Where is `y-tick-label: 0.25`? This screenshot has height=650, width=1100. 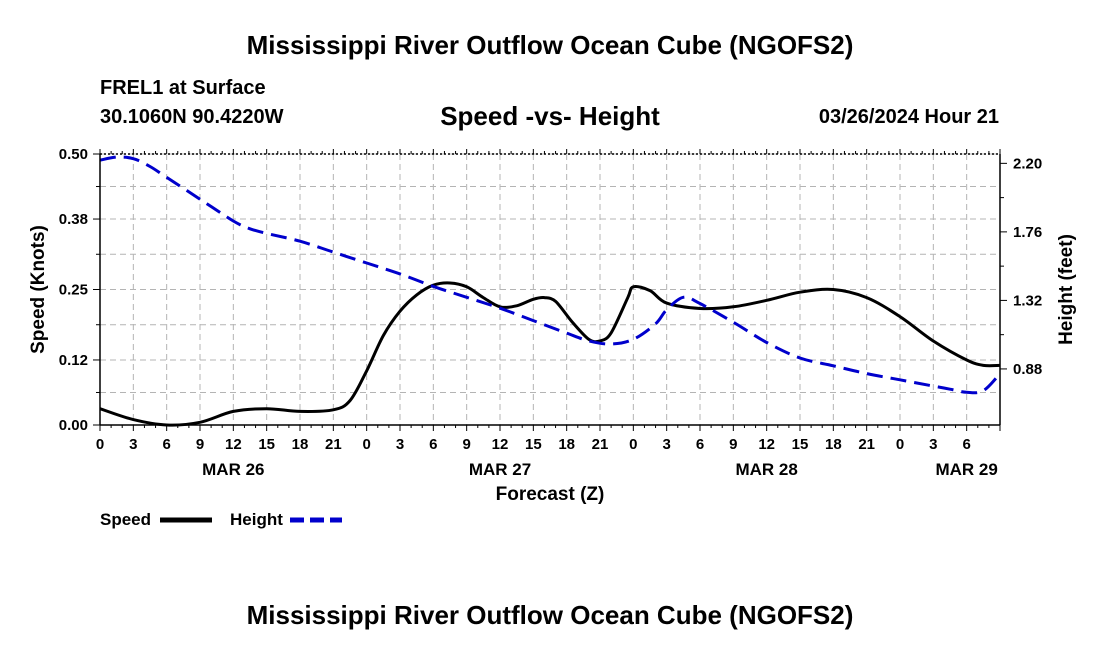
y-tick-label: 0.25 is located at coordinates (73, 290).